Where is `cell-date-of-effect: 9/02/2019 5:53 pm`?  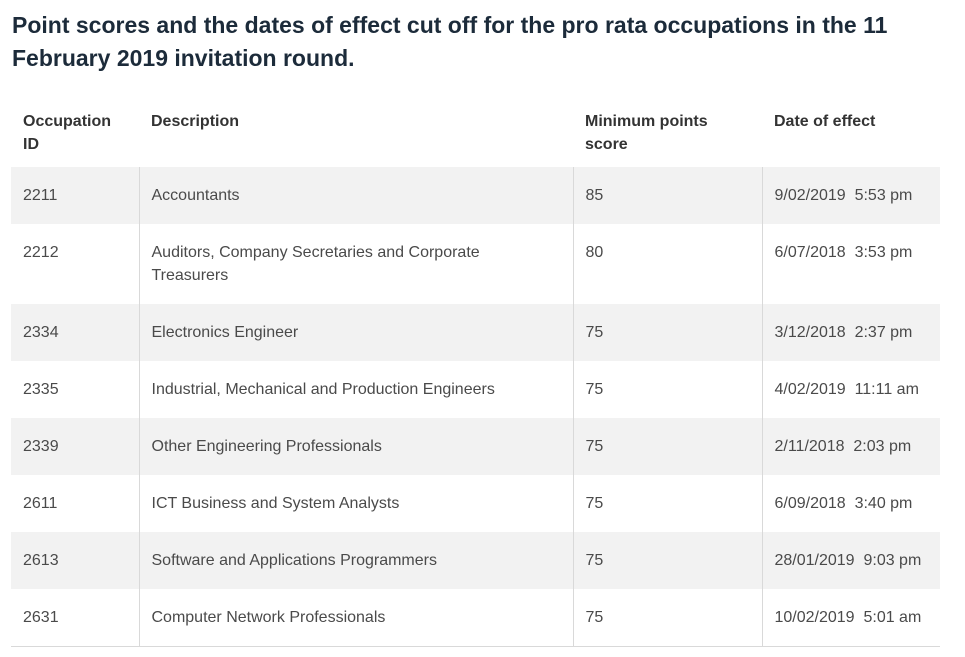
cell-date-of-effect: 9/02/2019 5:53 pm is located at coordinates (850, 195).